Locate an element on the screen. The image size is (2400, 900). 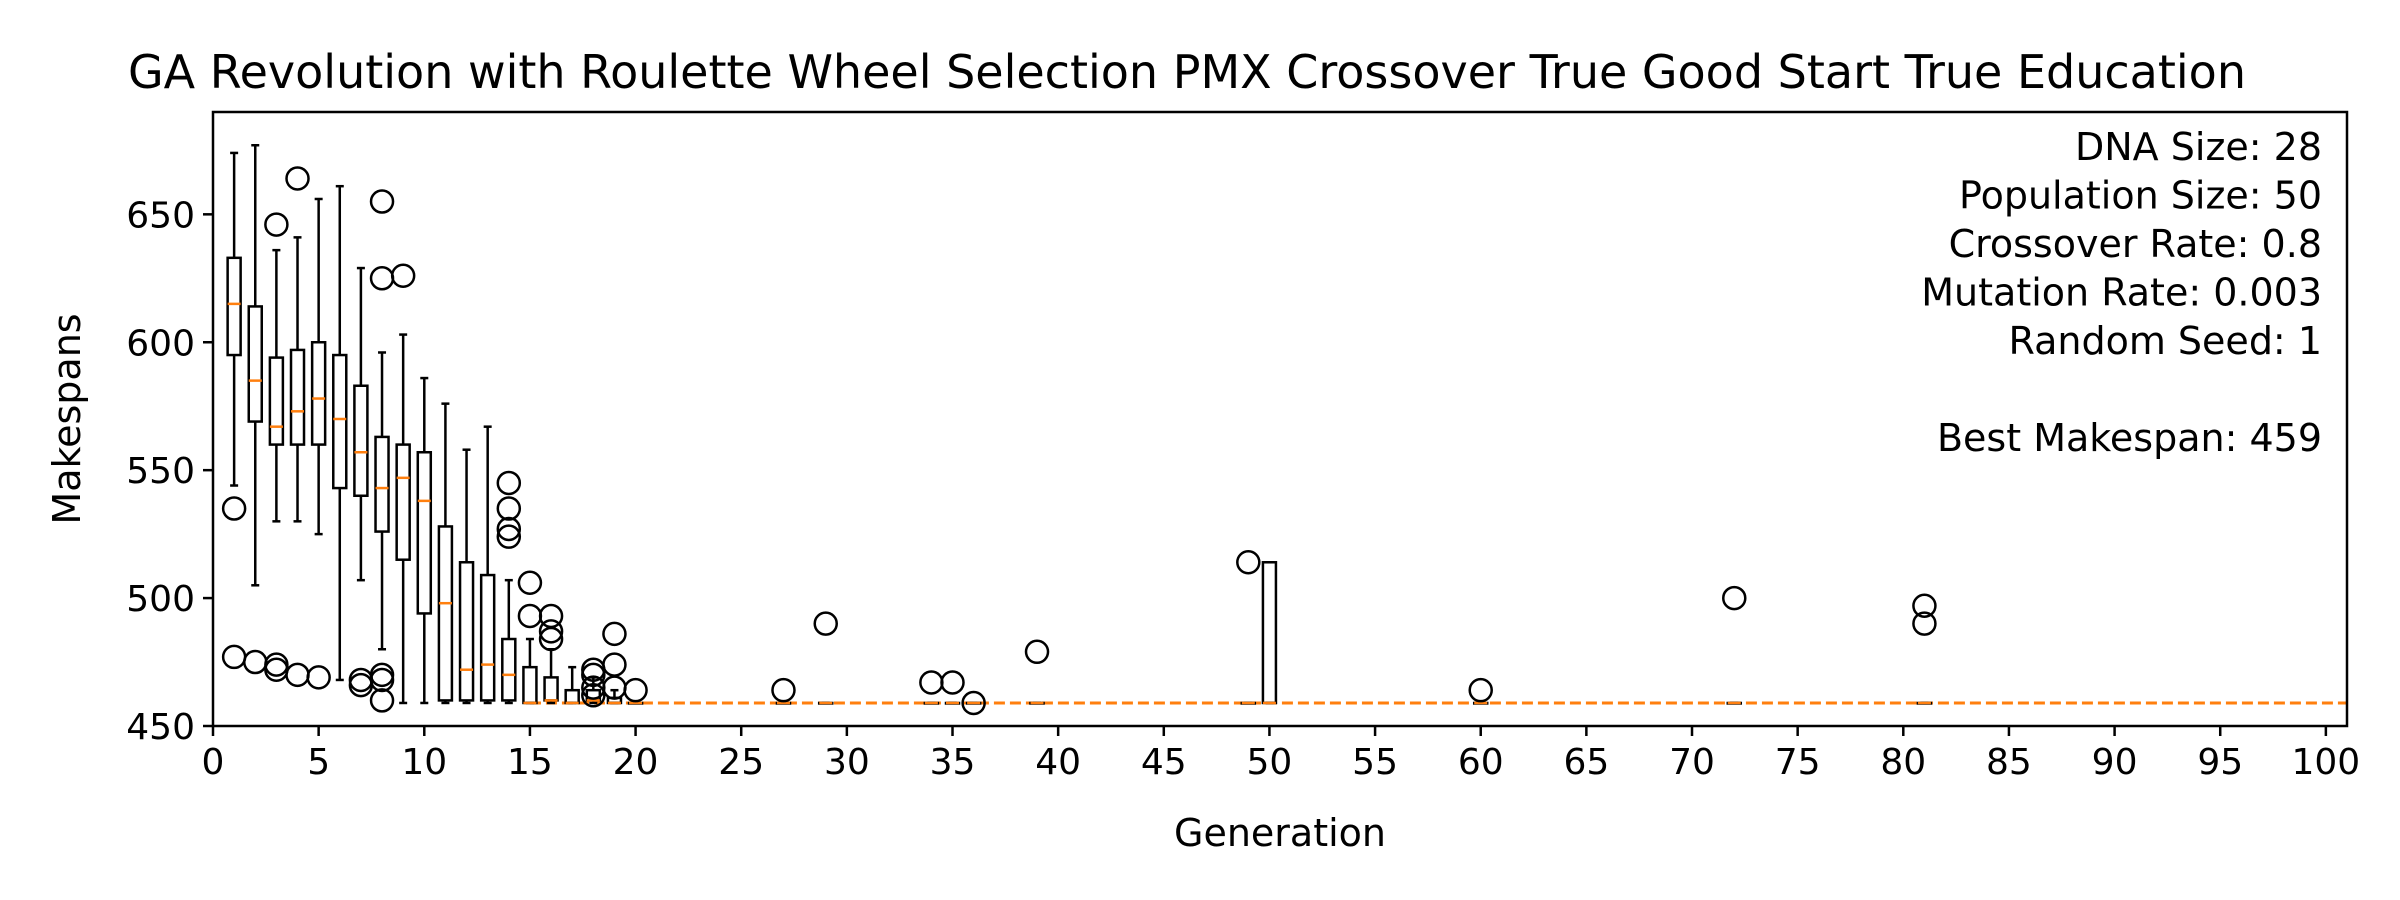
x-tick-label: 60 is located at coordinates (1481, 762).